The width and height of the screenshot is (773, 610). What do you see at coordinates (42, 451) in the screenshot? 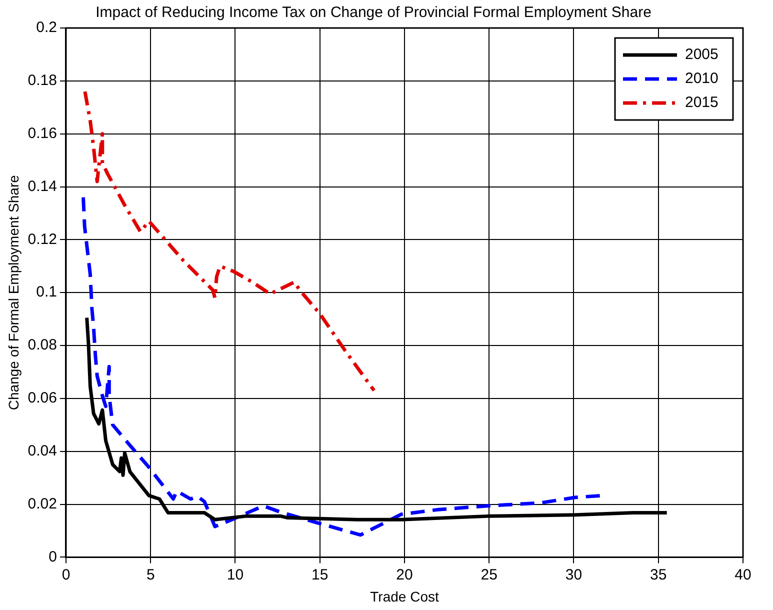
I see `y-tick-label: 0.04` at bounding box center [42, 451].